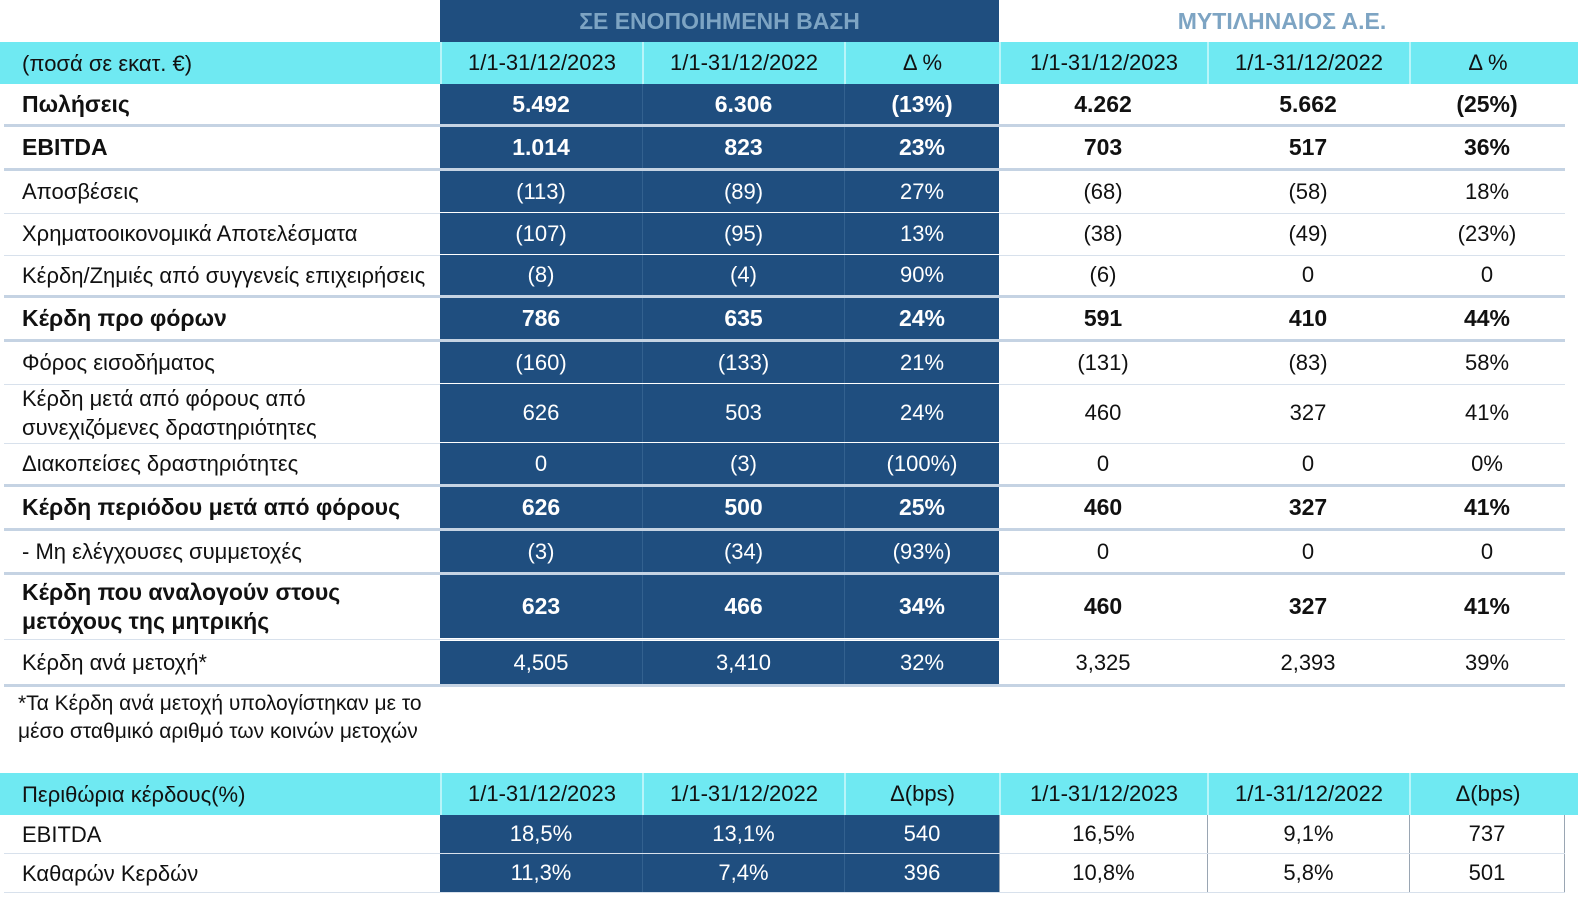  What do you see at coordinates (1487, 463) in the screenshot?
I see `table-cell: 0%` at bounding box center [1487, 463].